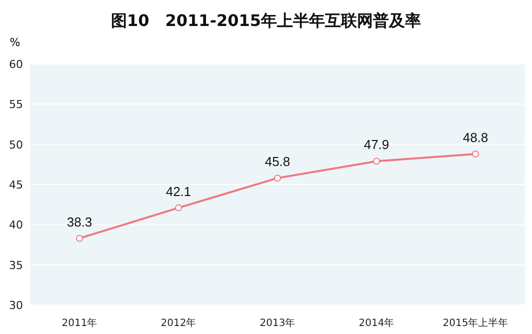 The width and height of the screenshot is (532, 334). Describe the element at coordinates (16, 265) in the screenshot. I see `y-tick-label: 35` at that location.